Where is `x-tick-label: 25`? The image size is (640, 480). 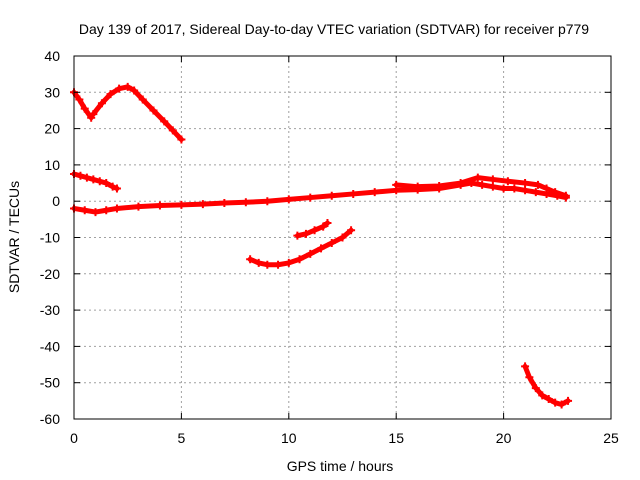 x-tick-label: 25 is located at coordinates (611, 438).